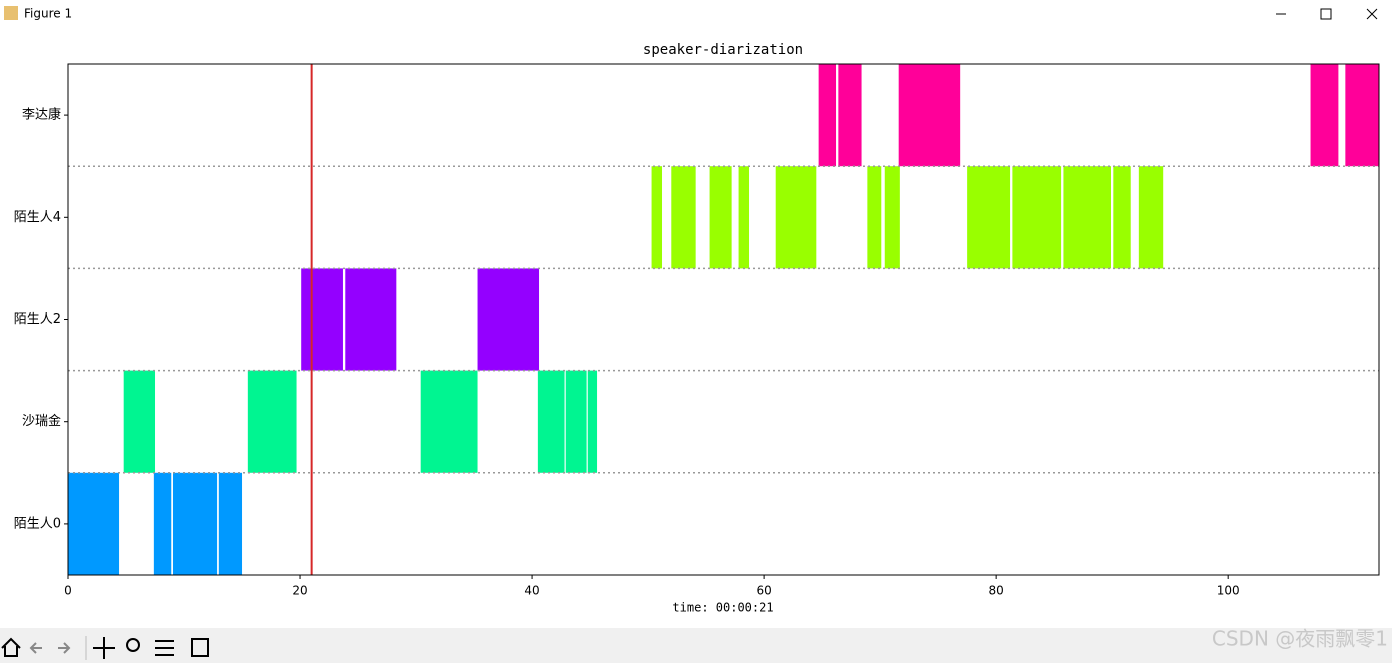  Describe the element at coordinates (35, 648) in the screenshot. I see `back-button` at that location.